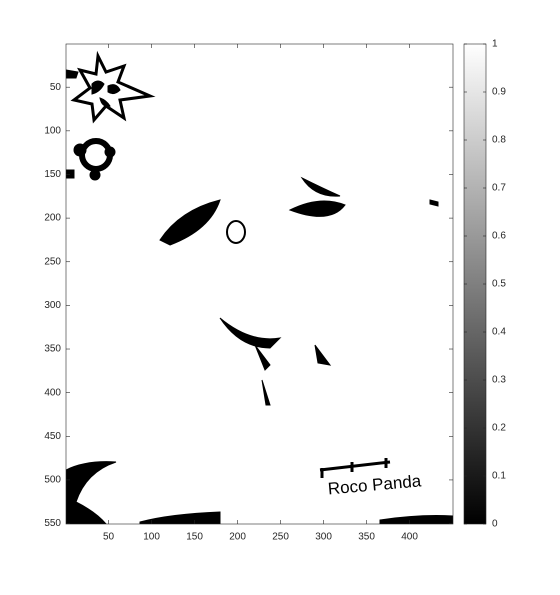  Describe the element at coordinates (499, 188) in the screenshot. I see `colorbar-tick-label: 0.7` at that location.